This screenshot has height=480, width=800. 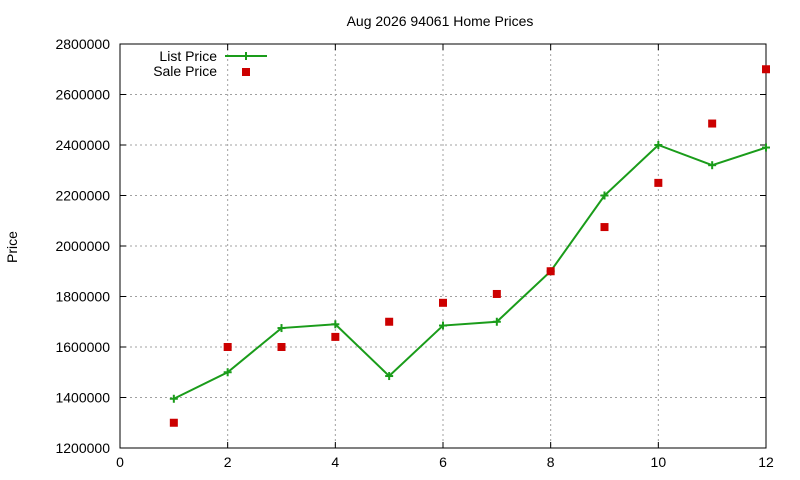 What do you see at coordinates (246, 56) in the screenshot?
I see `legend-plus-marker` at bounding box center [246, 56].